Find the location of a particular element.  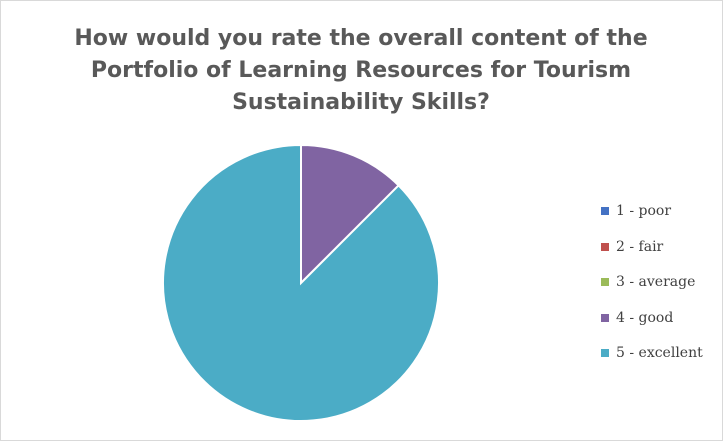

legend-item-average: 3 - average is located at coordinates (652, 282).